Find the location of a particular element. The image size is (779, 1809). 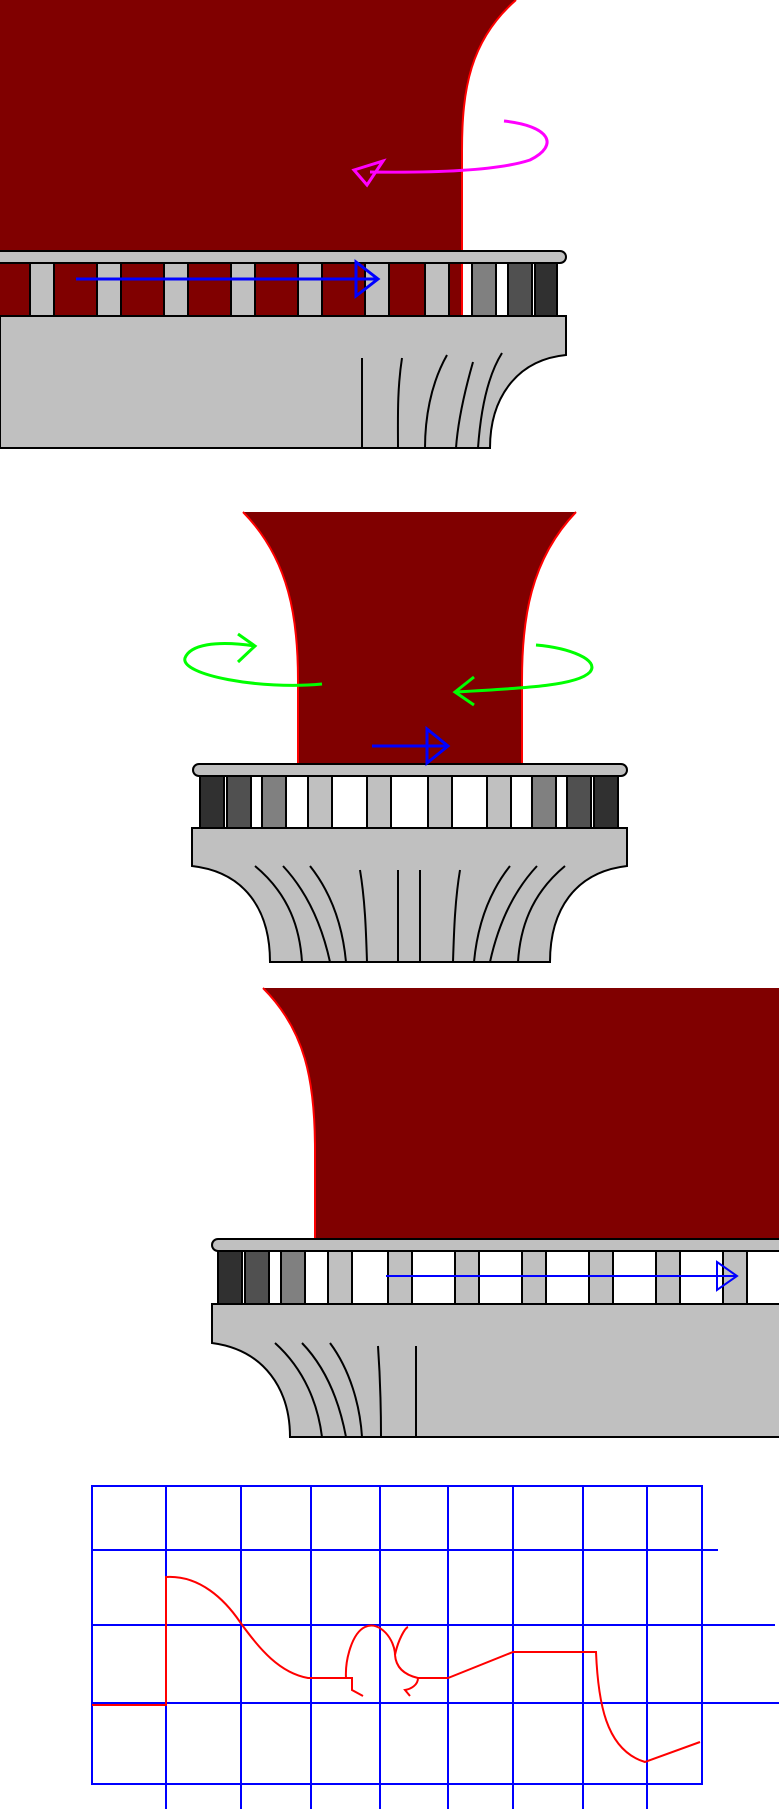

profile-curve is located at coordinates (396, 1669).